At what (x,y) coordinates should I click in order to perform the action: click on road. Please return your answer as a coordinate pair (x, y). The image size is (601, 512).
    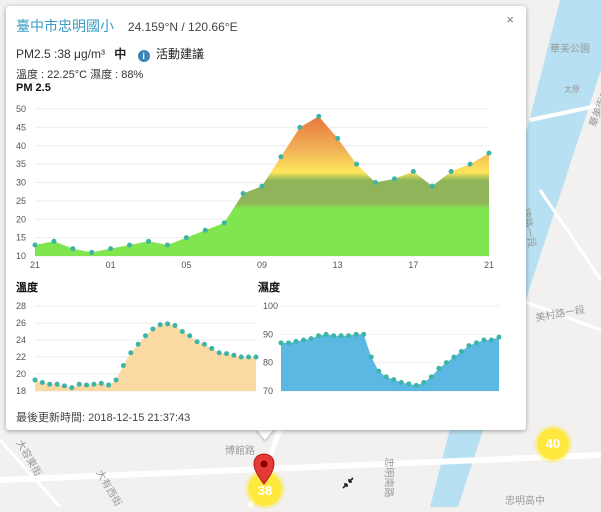
    Looking at the image, I should click on (300, 467).